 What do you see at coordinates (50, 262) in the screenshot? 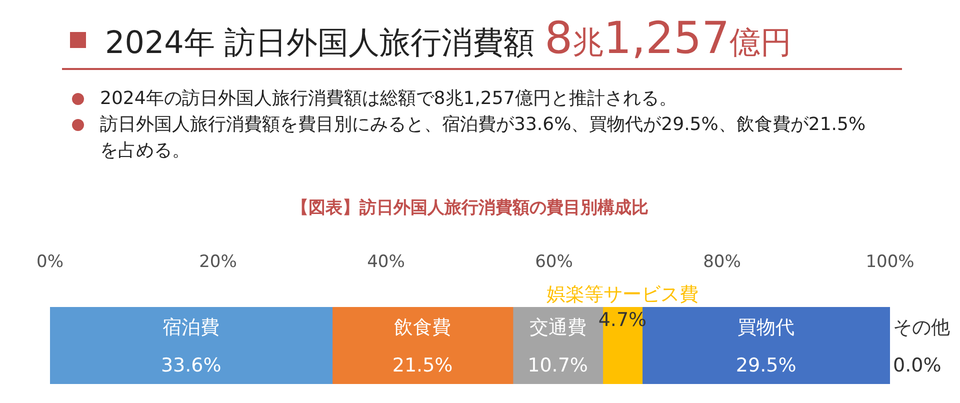
I see `x-tick-label: 0%` at bounding box center [50, 262].